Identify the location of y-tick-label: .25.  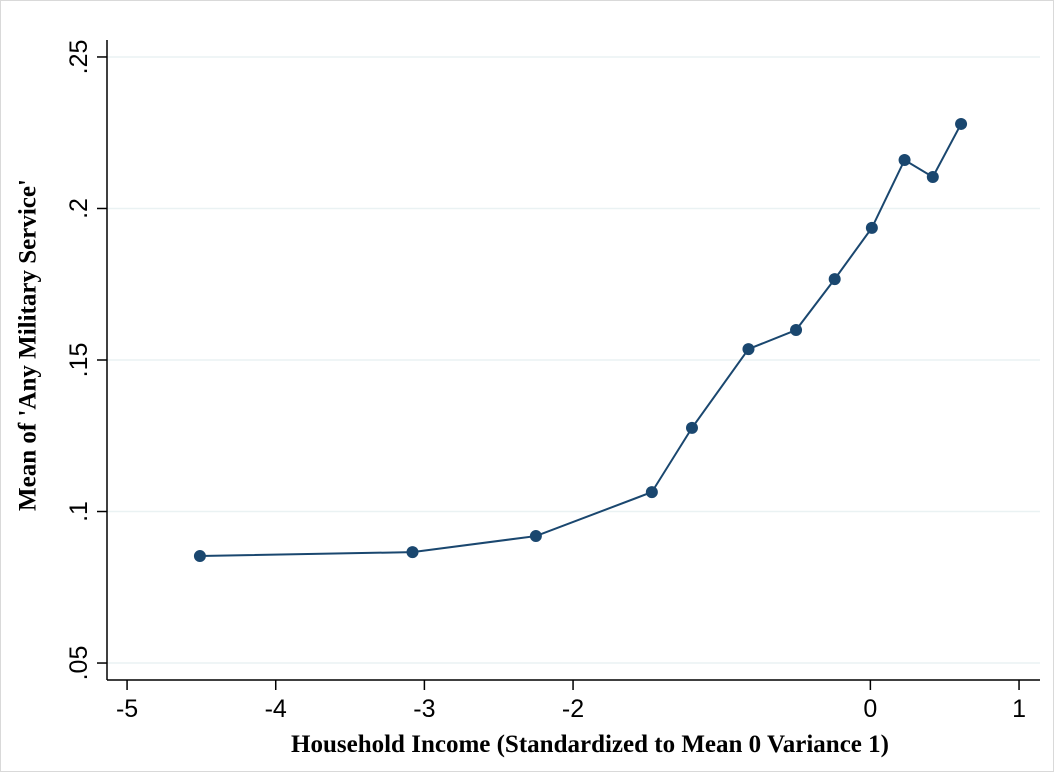
(79, 57).